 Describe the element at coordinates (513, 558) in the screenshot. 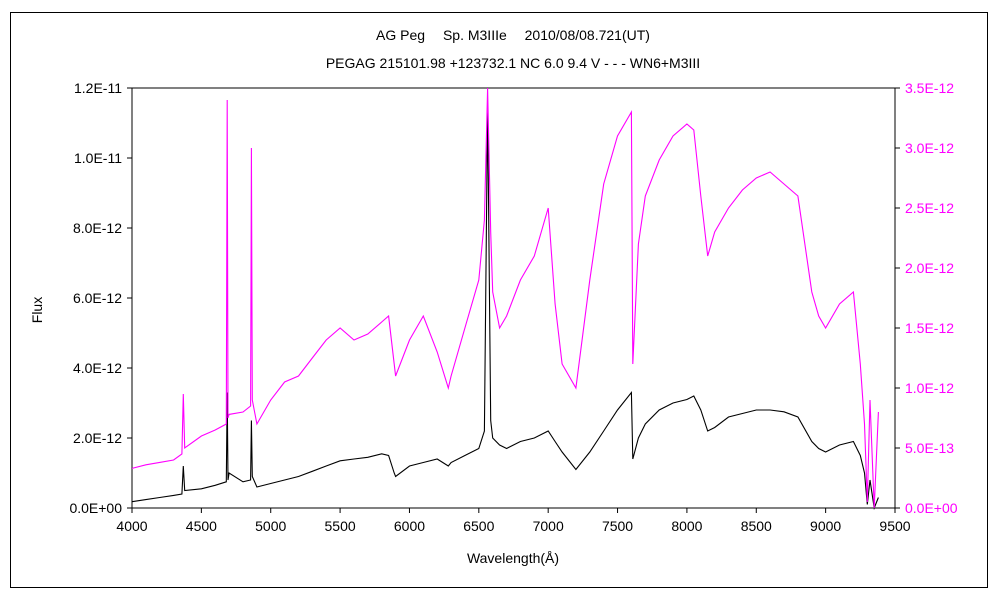

I see `x-axis-label: Wavelength(Å)` at that location.